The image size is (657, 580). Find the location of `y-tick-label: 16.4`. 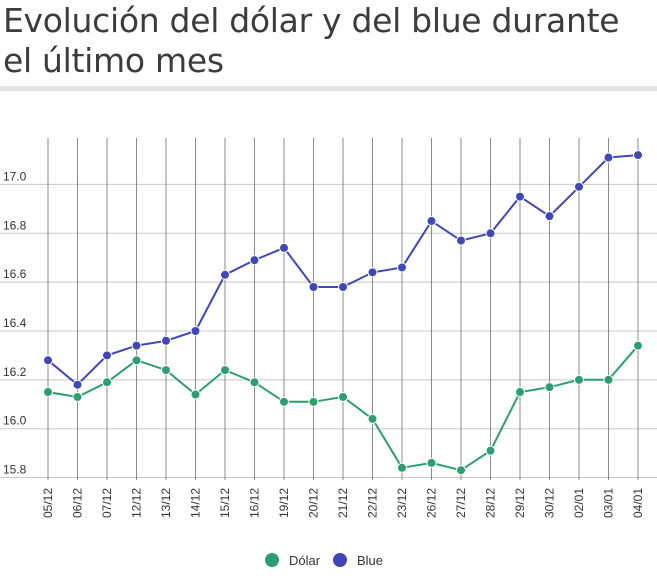

y-tick-label: 16.4 is located at coordinates (15, 323).